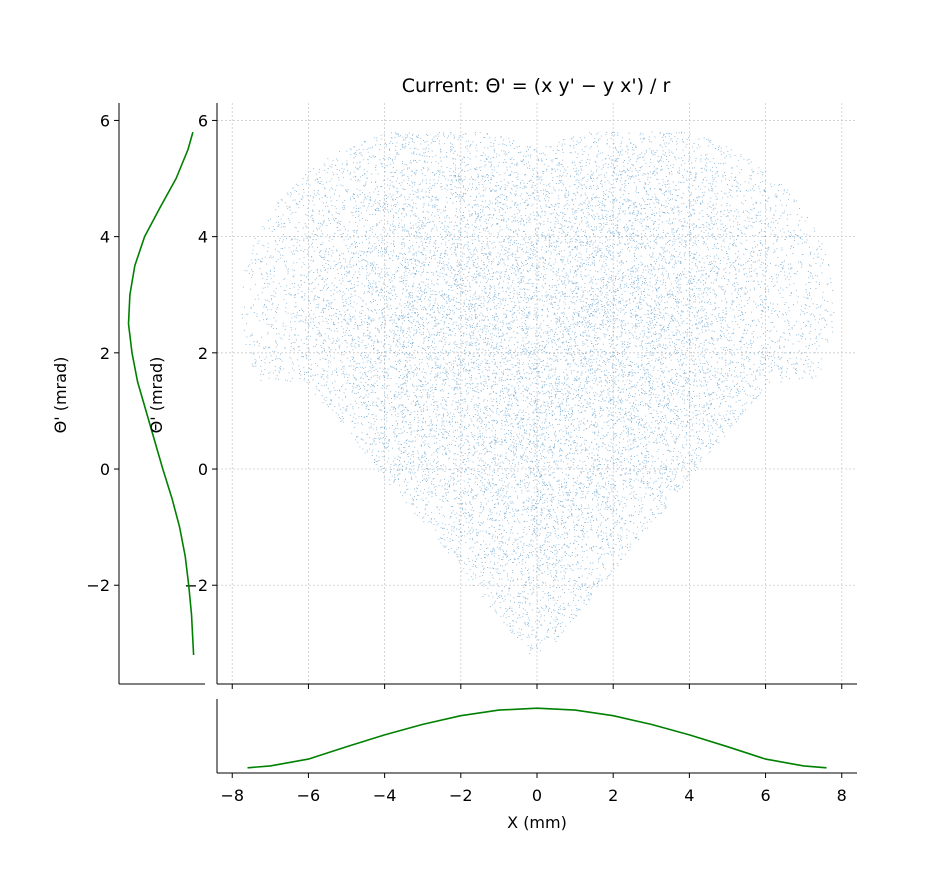 The image size is (952, 873). I want to click on bottom-x-tick-label: 6, so click(765, 795).